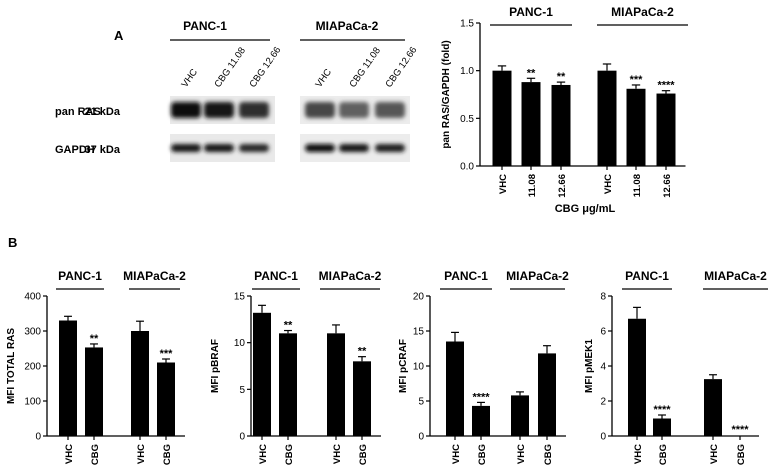 The height and width of the screenshot is (470, 778). What do you see at coordinates (419, 297) in the screenshot?
I see `y-tick-label: 20` at bounding box center [419, 297].